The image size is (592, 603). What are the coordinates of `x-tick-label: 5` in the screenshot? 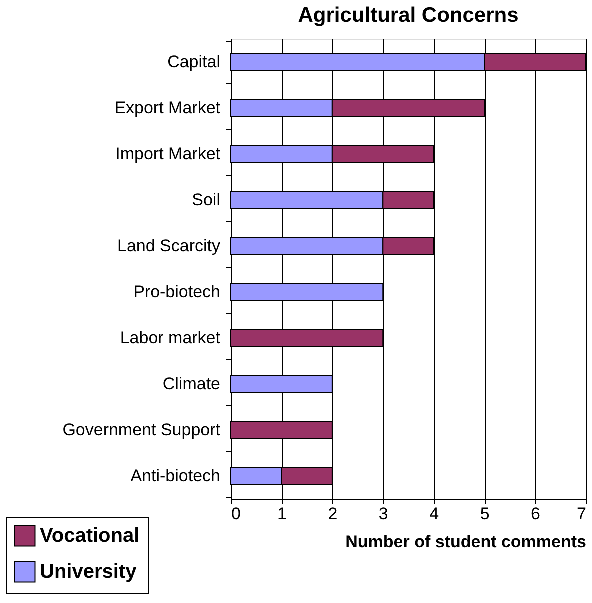 It's located at (485, 514).